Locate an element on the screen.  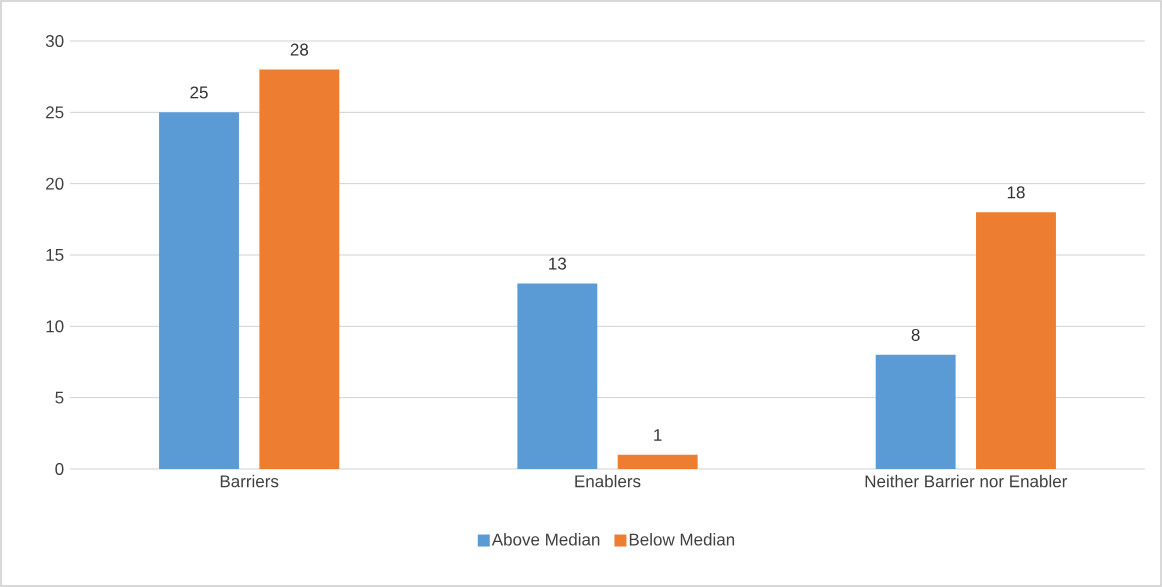
data-label: 13 is located at coordinates (558, 263).